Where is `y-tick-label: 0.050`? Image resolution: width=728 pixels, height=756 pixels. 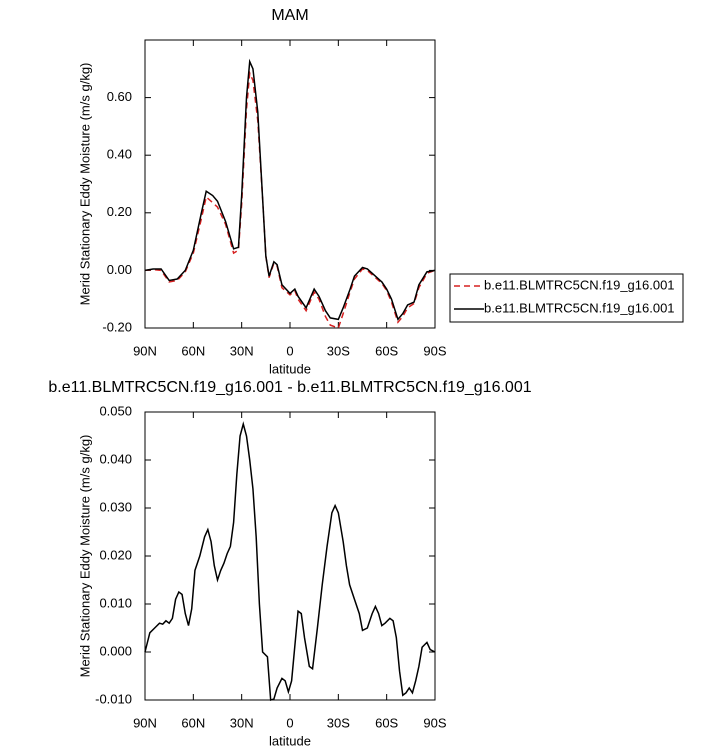
y-tick-label: 0.050 is located at coordinates (115, 410).